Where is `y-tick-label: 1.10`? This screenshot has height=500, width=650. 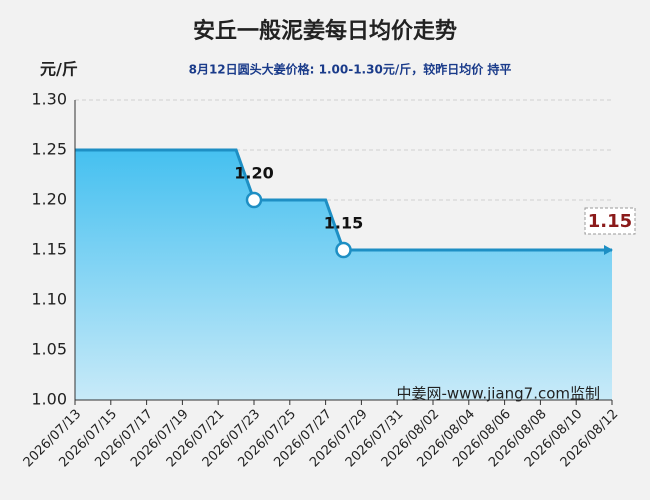
y-tick-label: 1.10 is located at coordinates (49, 299).